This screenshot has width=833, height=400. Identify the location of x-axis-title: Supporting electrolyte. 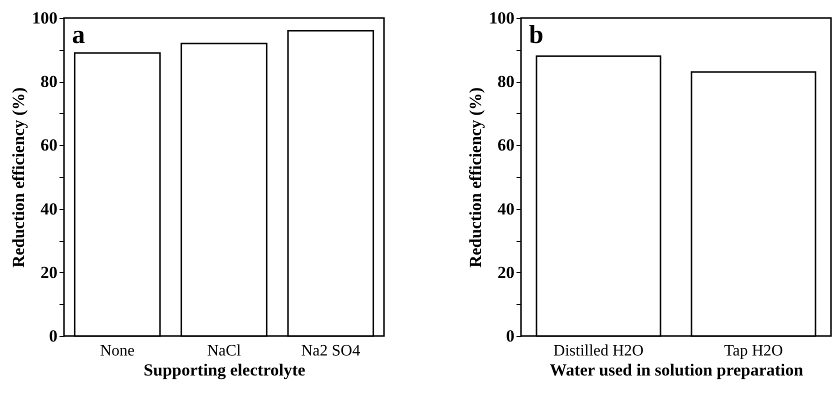
(225, 370).